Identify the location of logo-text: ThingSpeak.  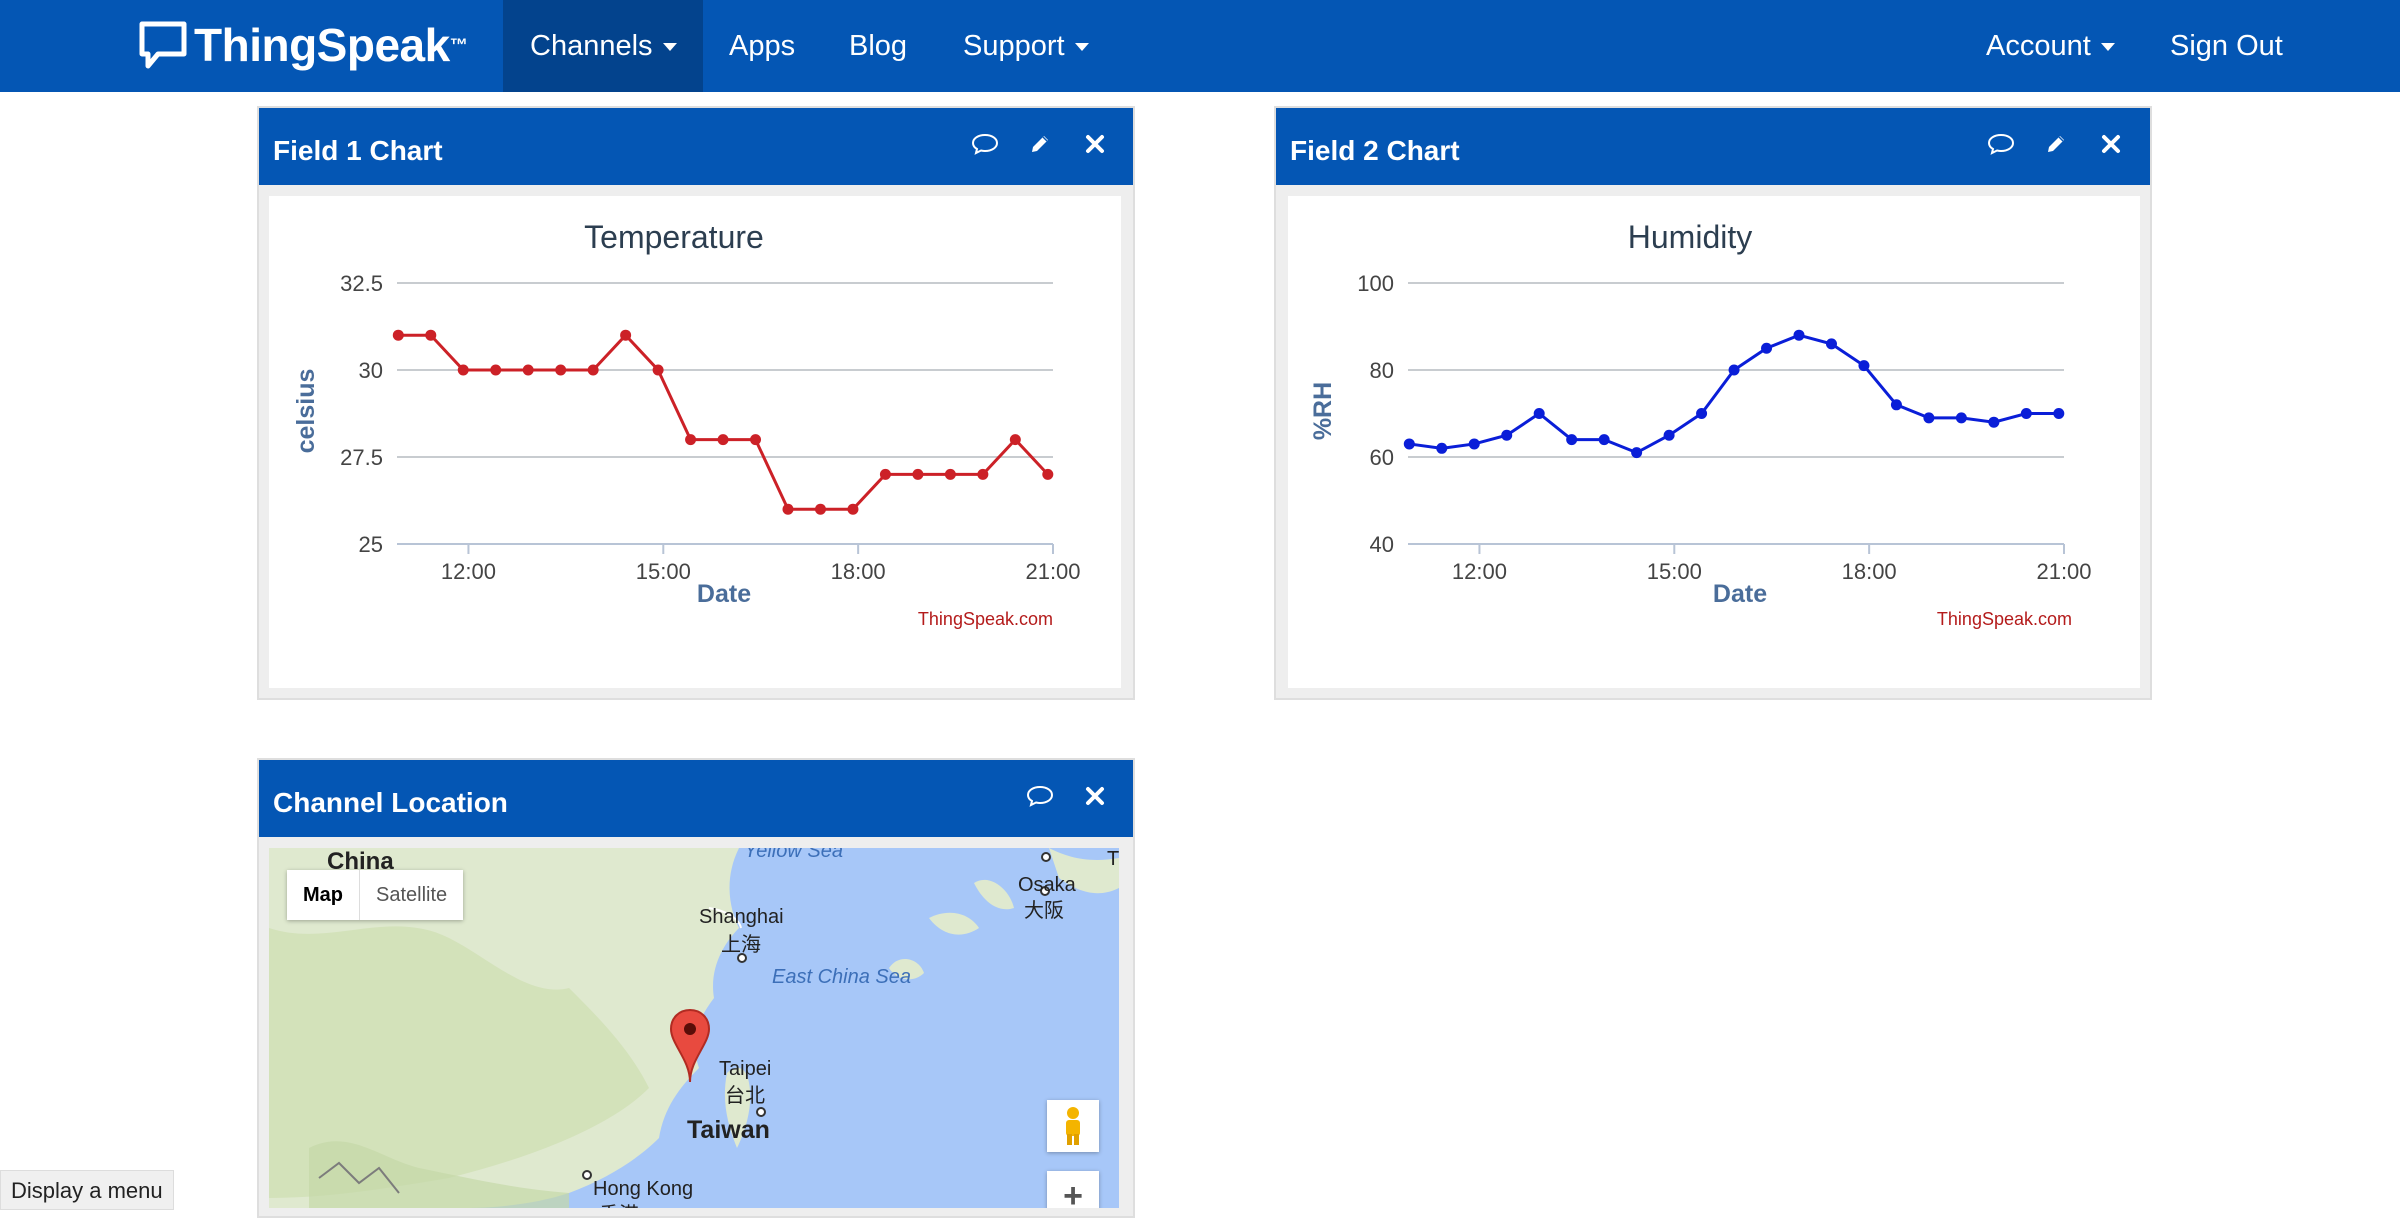
(322, 45).